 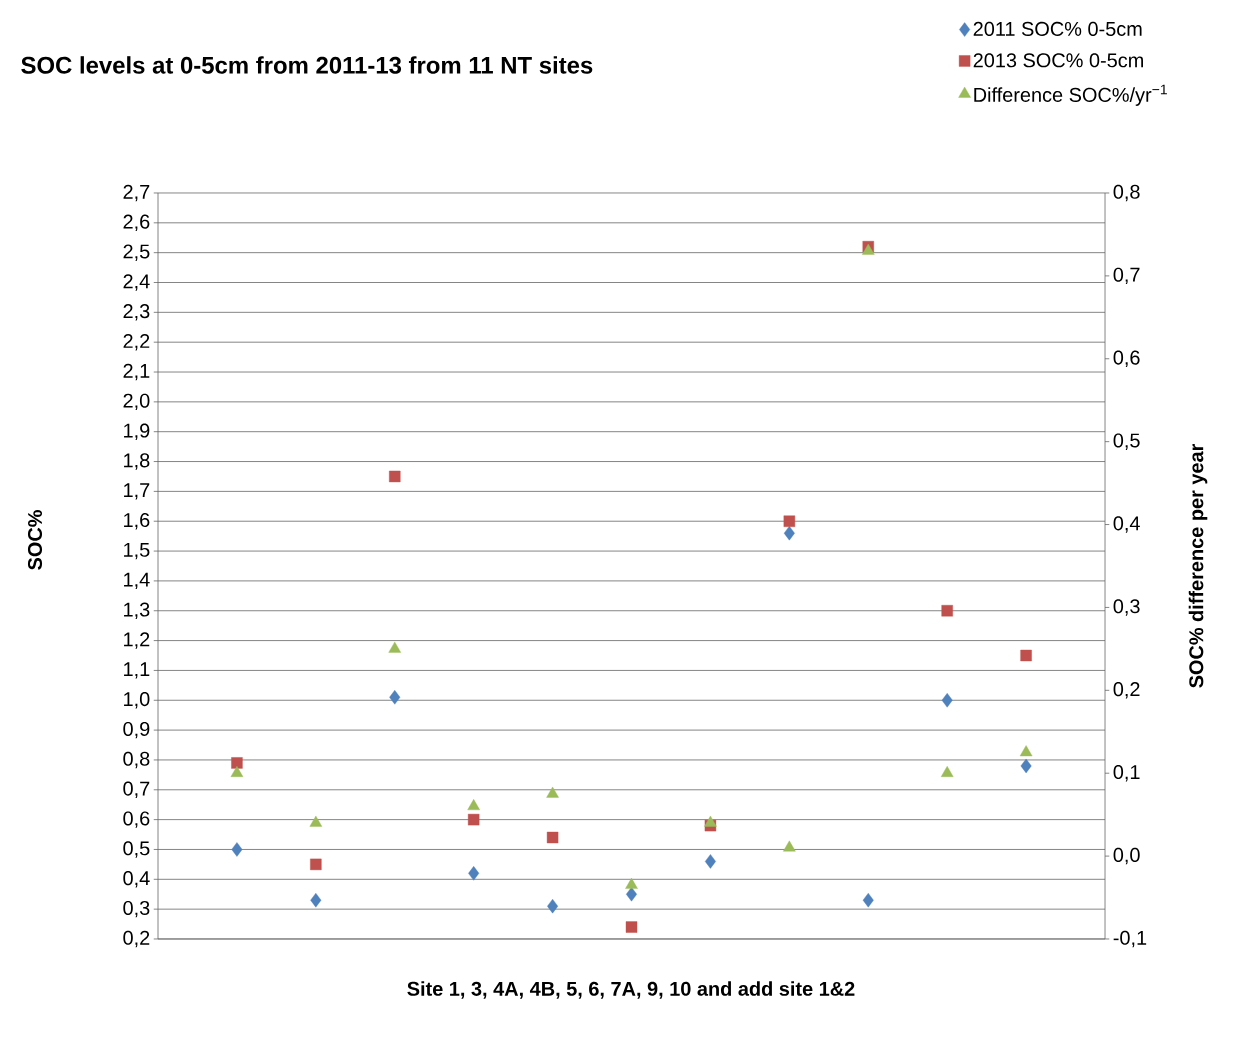 What do you see at coordinates (137, 521) in the screenshot?
I see `y-tick-label: 1,6` at bounding box center [137, 521].